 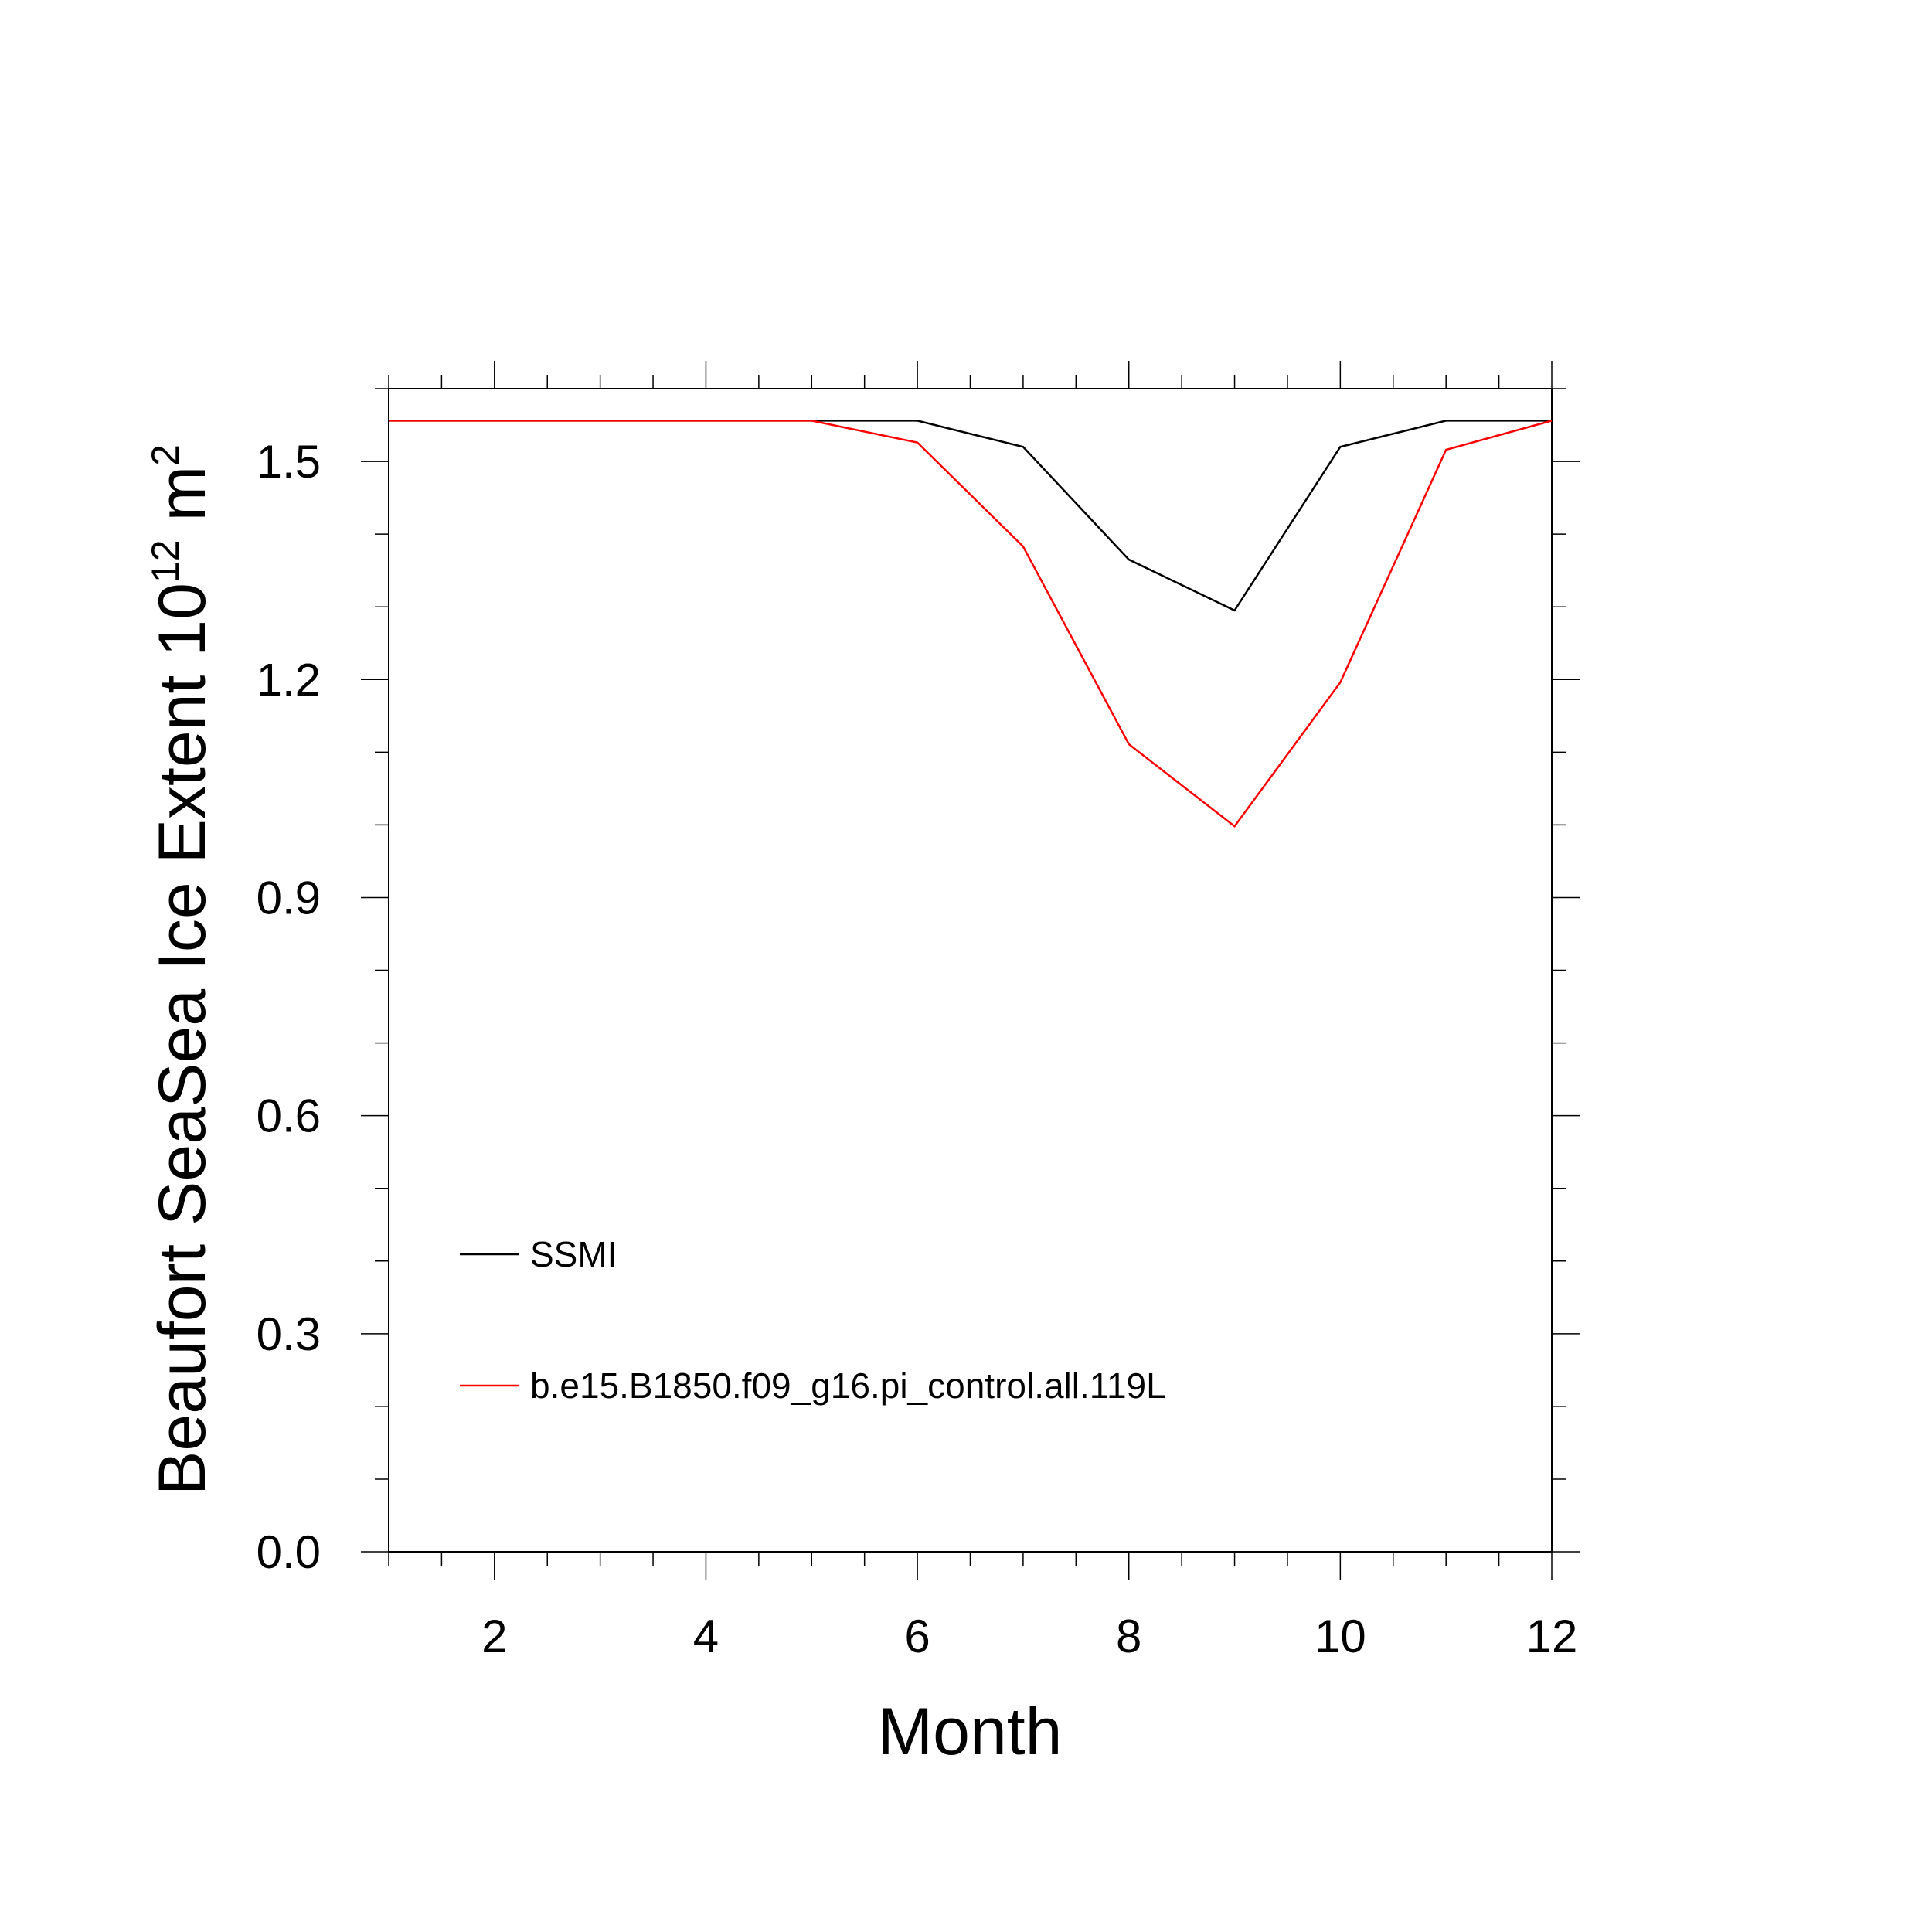 I want to click on x-tick-label: 2, so click(x=494, y=1637).